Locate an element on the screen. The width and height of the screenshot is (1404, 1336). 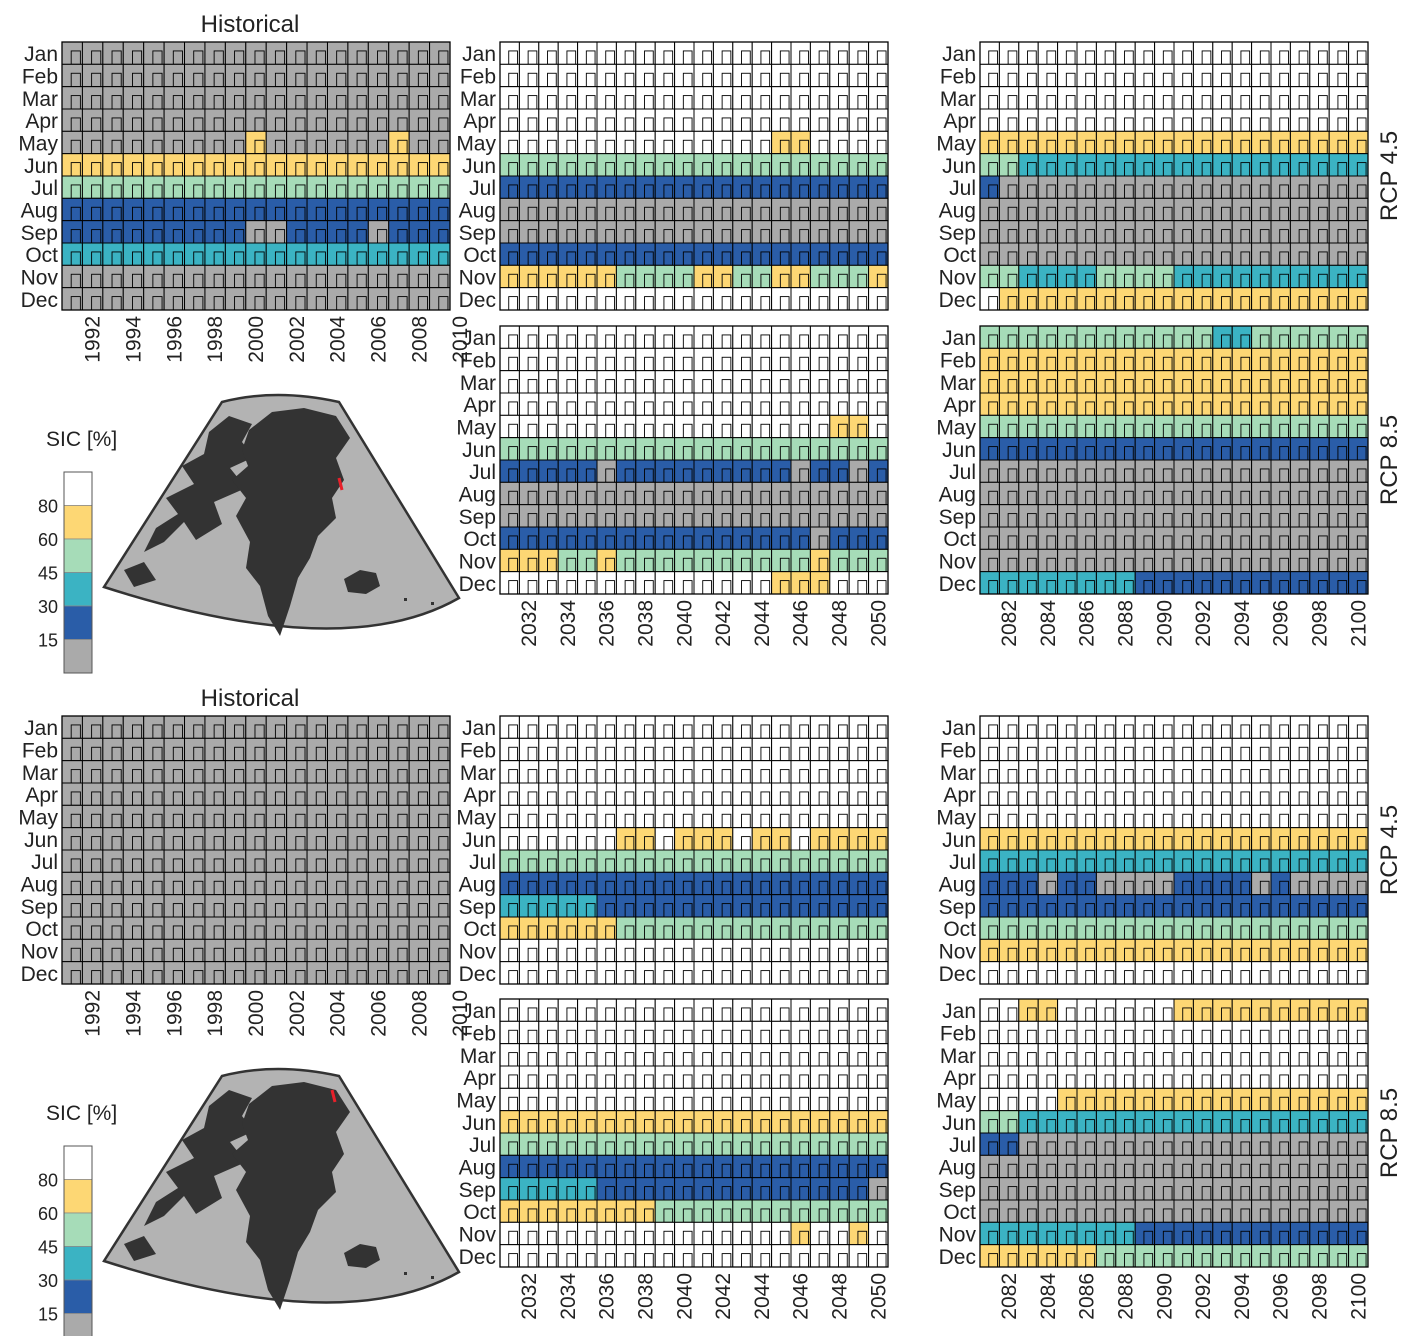
month-label: Apr is located at coordinates (959, 121).